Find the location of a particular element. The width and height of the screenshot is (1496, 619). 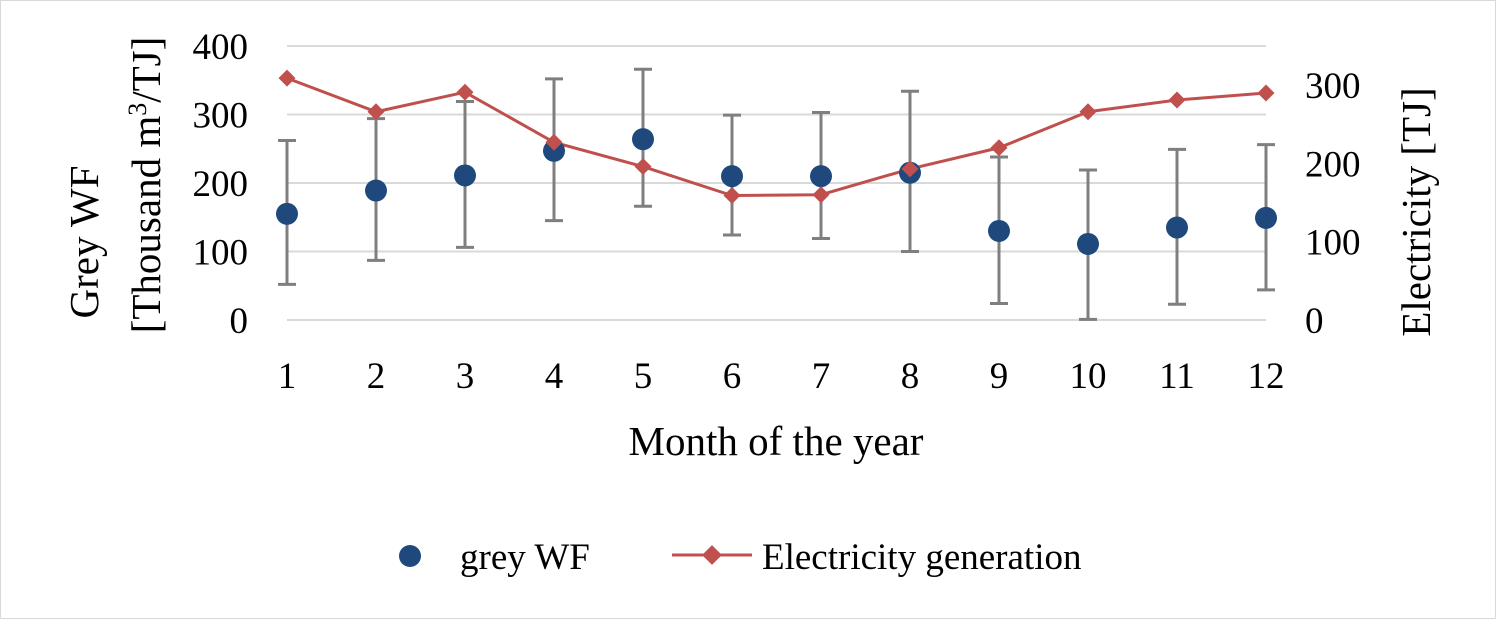

left-tick-label: 0 is located at coordinates (239, 321).